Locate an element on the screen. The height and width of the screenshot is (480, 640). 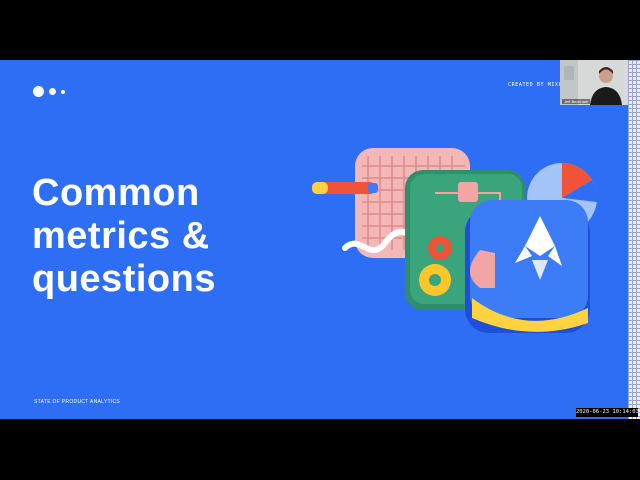
side-grid-strip is located at coordinates (634, 239).